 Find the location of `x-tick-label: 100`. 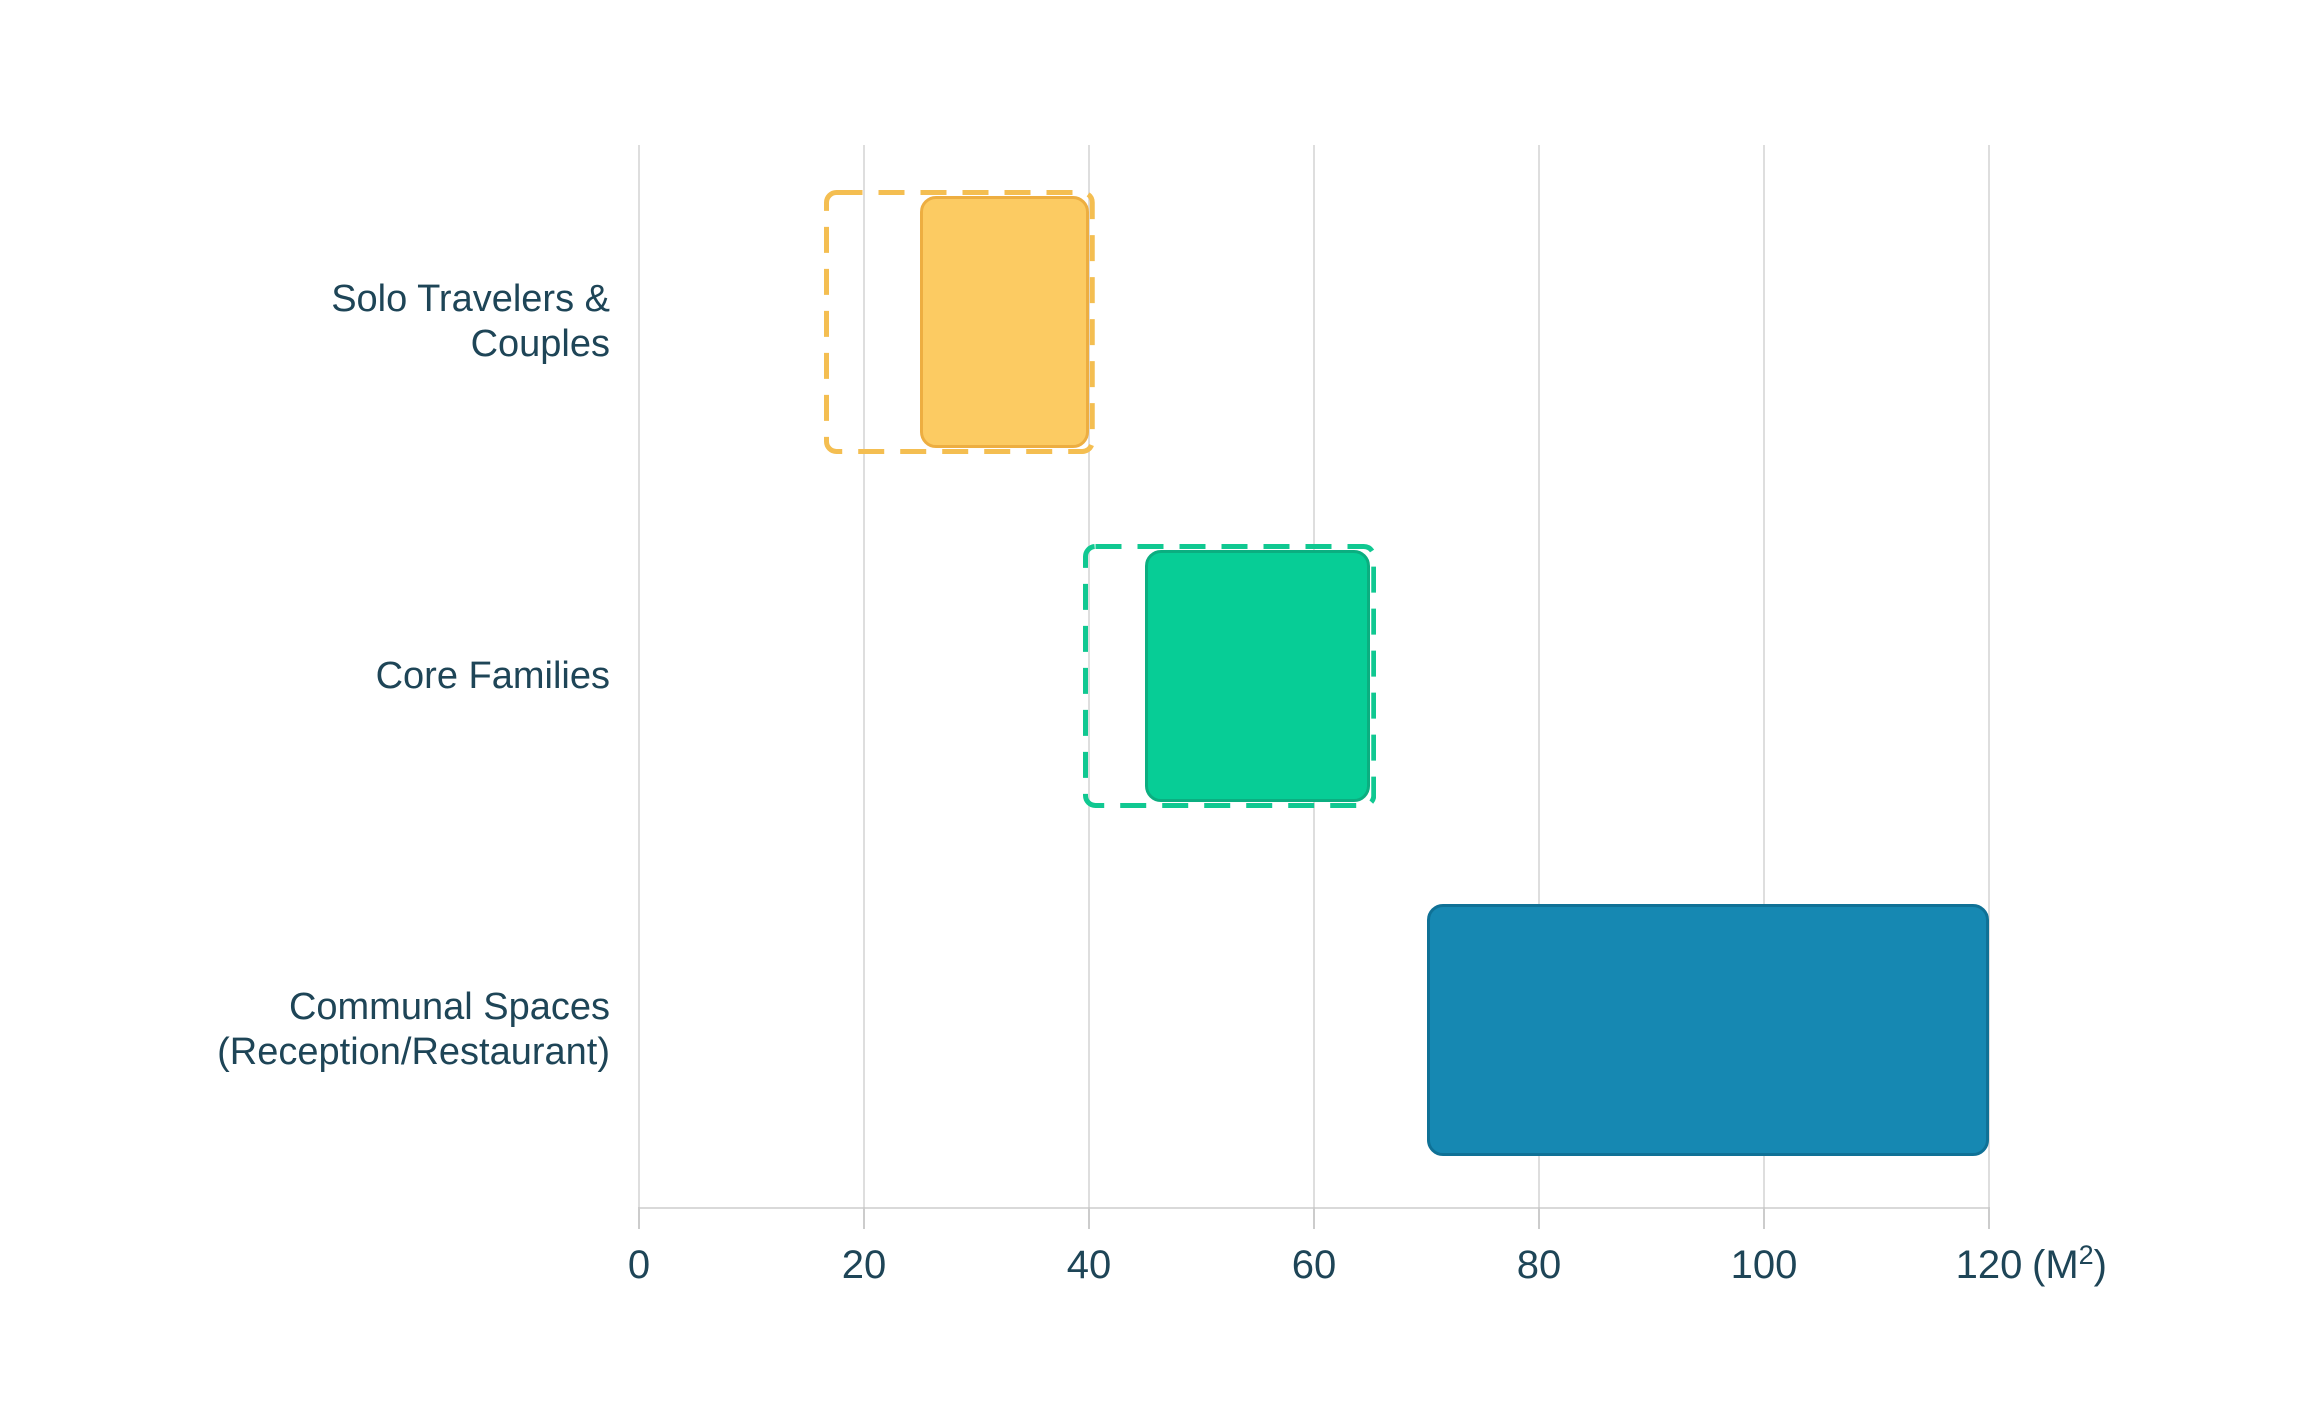

x-tick-label: 100 is located at coordinates (1764, 1265).